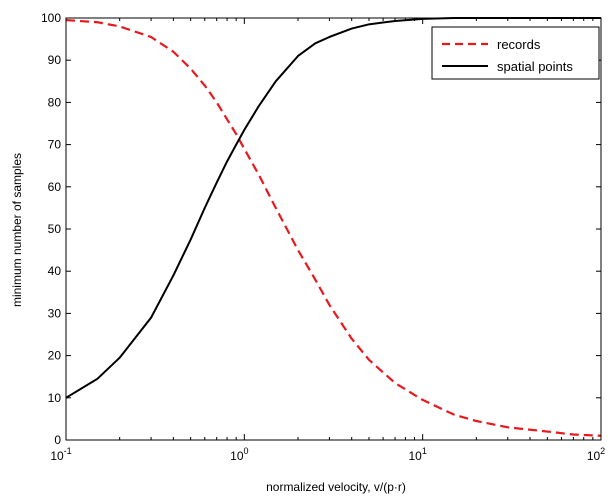  I want to click on legend-box, so click(515, 53).